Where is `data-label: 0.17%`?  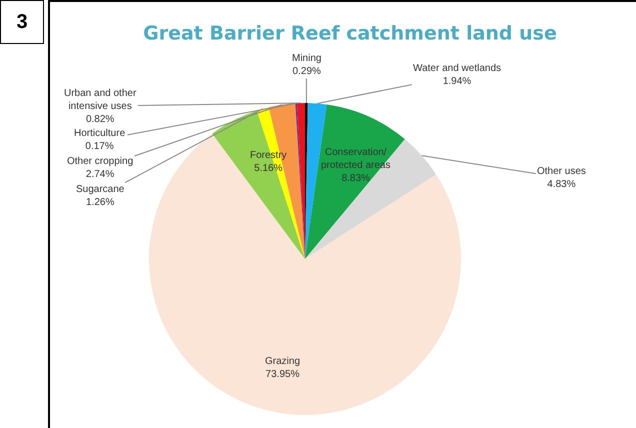
data-label: 0.17% is located at coordinates (99, 146).